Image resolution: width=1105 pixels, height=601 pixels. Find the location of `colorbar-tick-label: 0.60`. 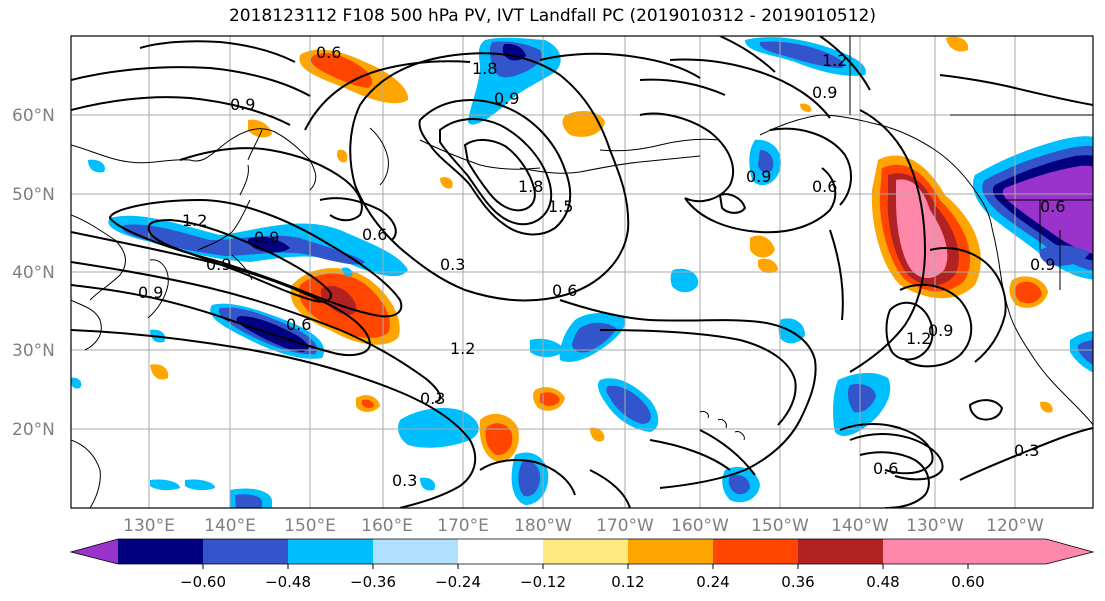

colorbar-tick-label: 0.60 is located at coordinates (967, 582).